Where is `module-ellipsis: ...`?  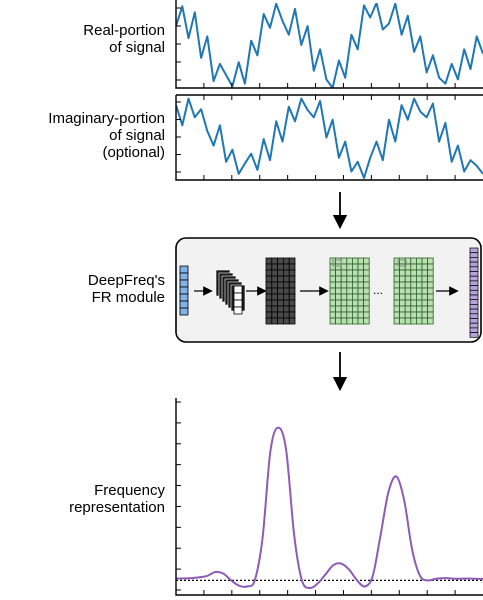
module-ellipsis: ... is located at coordinates (378, 290).